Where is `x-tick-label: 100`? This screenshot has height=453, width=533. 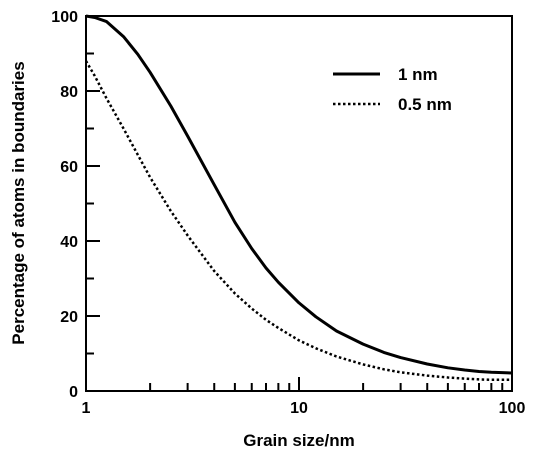 x-tick-label: 100 is located at coordinates (512, 408).